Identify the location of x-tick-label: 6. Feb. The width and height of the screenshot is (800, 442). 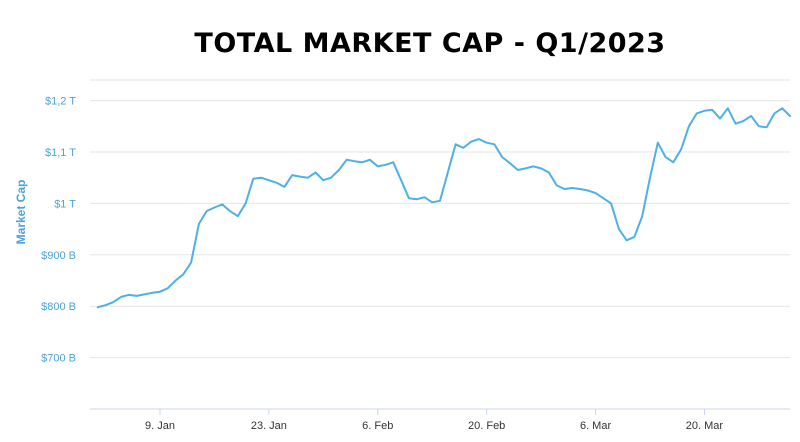
(377, 426).